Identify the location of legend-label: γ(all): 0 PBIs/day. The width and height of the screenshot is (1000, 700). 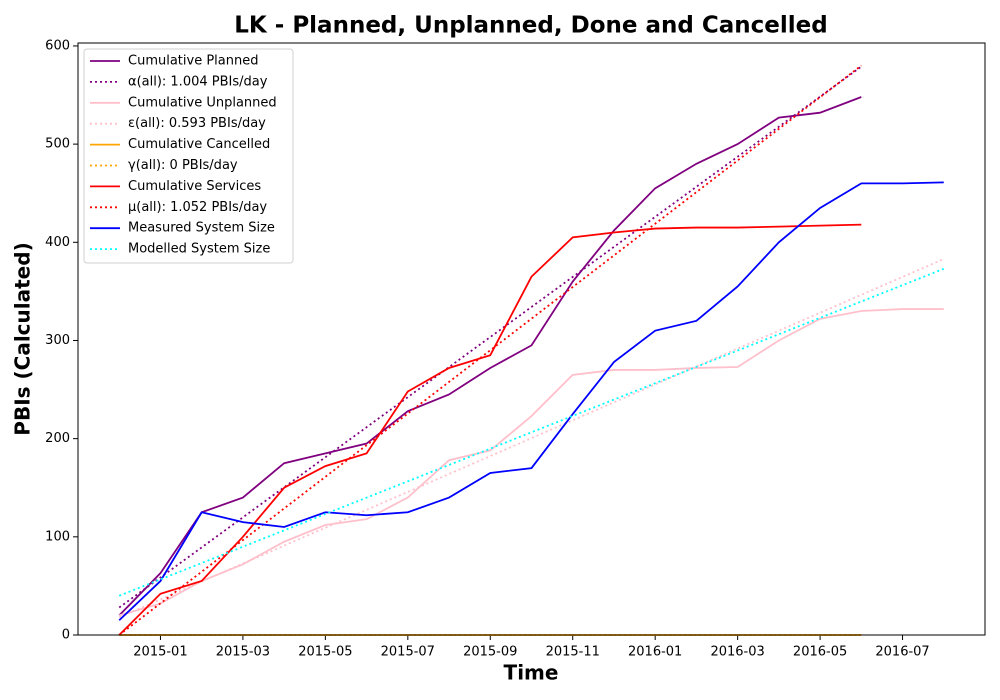
(183, 165).